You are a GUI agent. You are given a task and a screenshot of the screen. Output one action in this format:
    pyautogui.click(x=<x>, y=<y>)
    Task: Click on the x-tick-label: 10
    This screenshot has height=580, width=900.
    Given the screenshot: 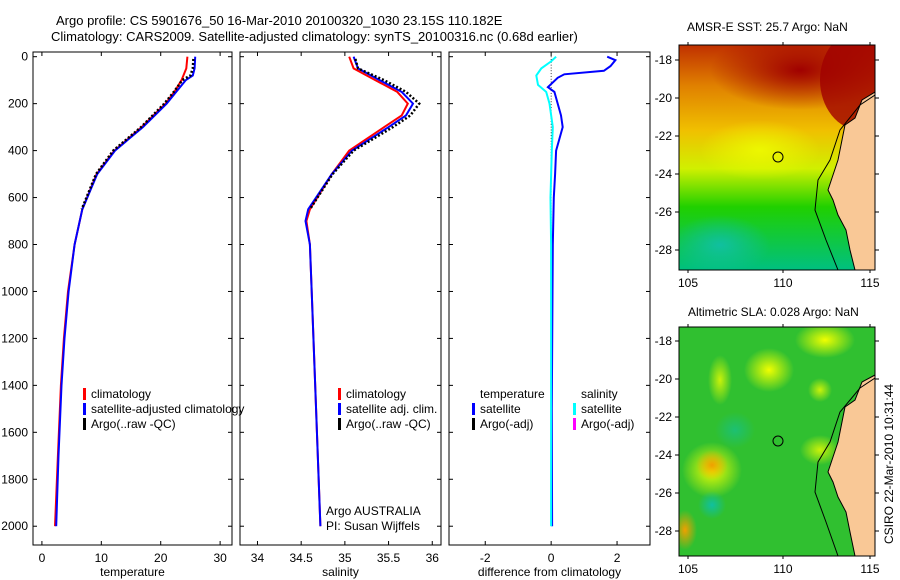 What is the action you would take?
    pyautogui.click(x=102, y=558)
    